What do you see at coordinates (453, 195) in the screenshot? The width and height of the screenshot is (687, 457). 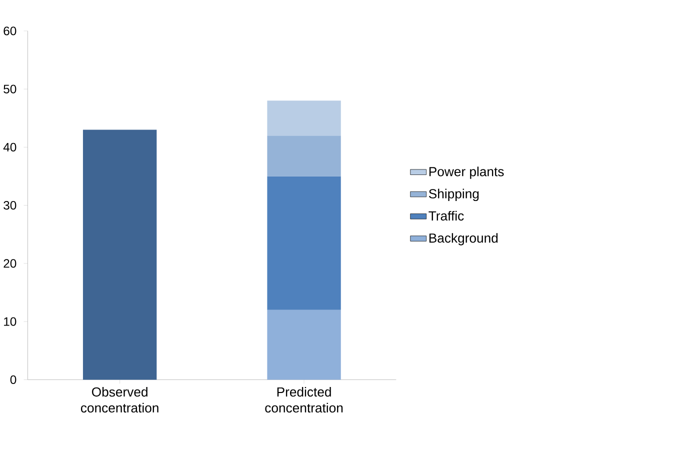 I see `legend-label: Shipping` at bounding box center [453, 195].